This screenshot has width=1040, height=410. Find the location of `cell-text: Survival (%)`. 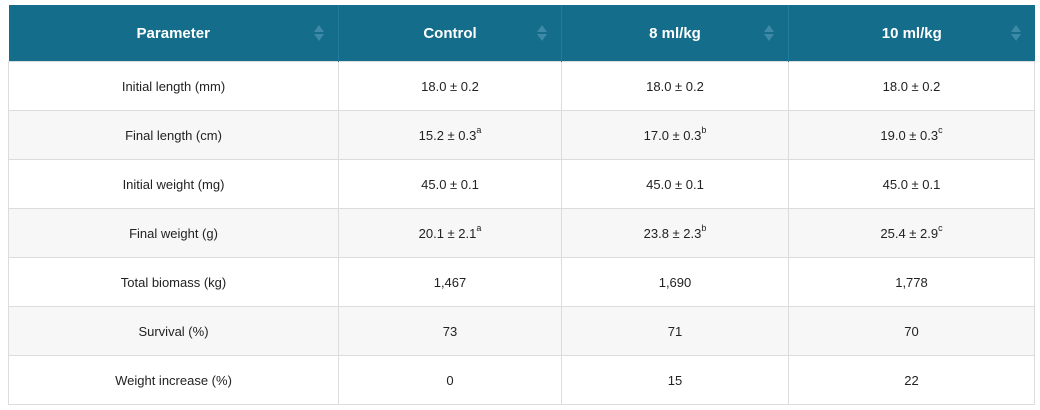

cell-text: Survival (%) is located at coordinates (173, 331).